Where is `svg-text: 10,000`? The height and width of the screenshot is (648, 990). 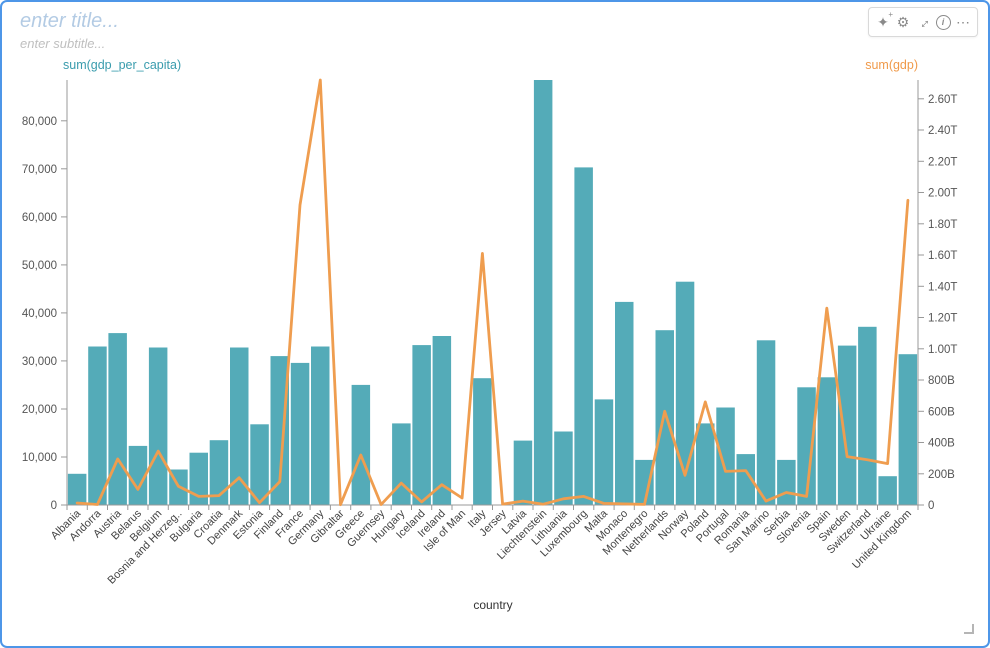 svg-text: 10,000 is located at coordinates (39, 458).